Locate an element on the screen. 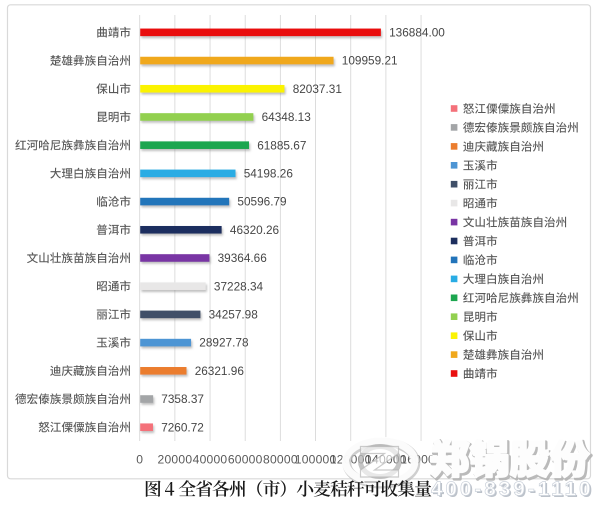 This screenshot has height=507, width=600. svg-text: 46320.26 is located at coordinates (255, 230).